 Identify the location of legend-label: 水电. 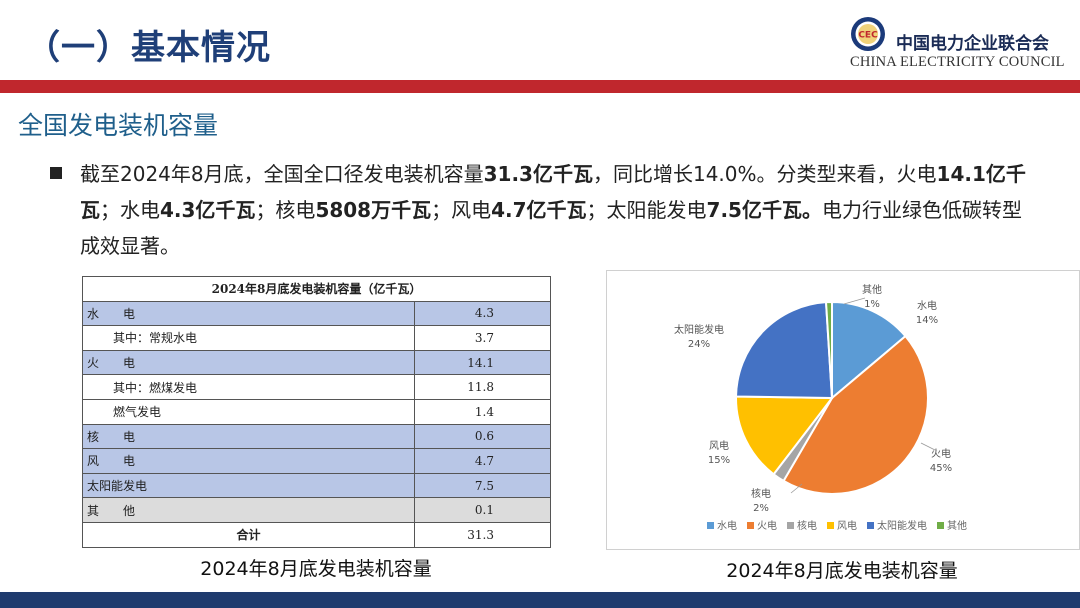
(727, 525).